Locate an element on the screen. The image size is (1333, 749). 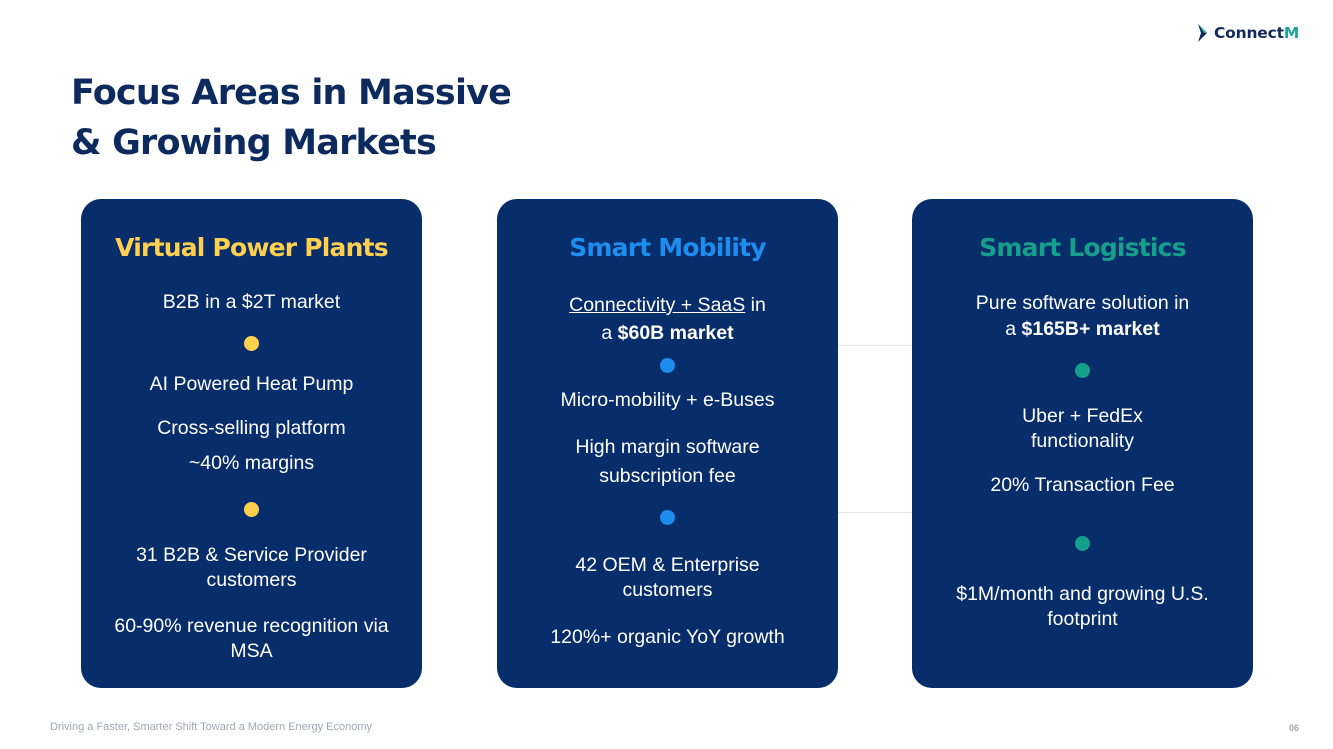
connectivity-saas-link: Connectivity + SaaS is located at coordinates (657, 305).